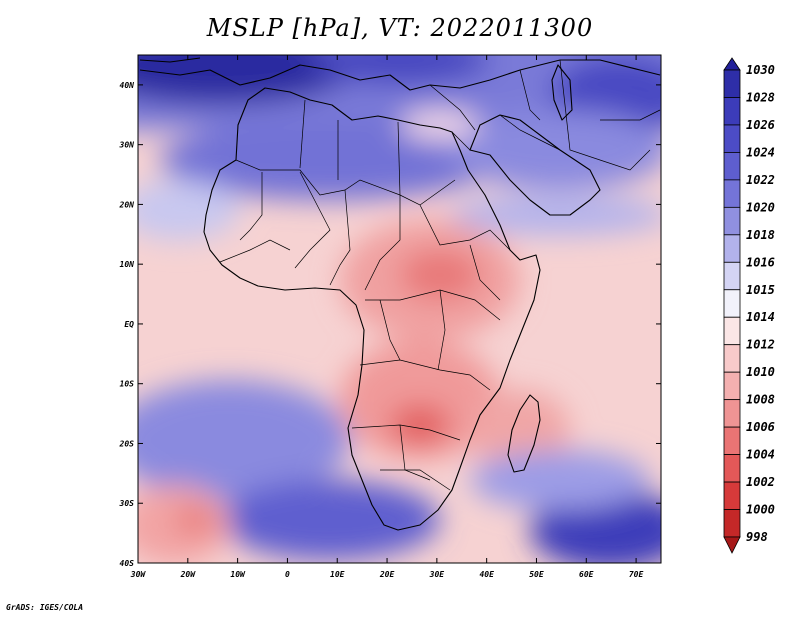 The image size is (800, 618). I want to click on colorbar-label: 1000, so click(760, 510).